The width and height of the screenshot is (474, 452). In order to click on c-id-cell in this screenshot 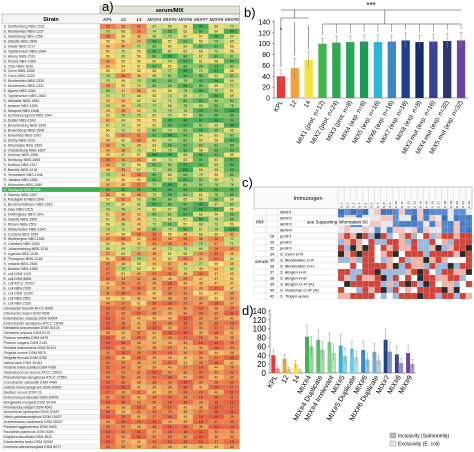, I will do `click(272, 218)`.